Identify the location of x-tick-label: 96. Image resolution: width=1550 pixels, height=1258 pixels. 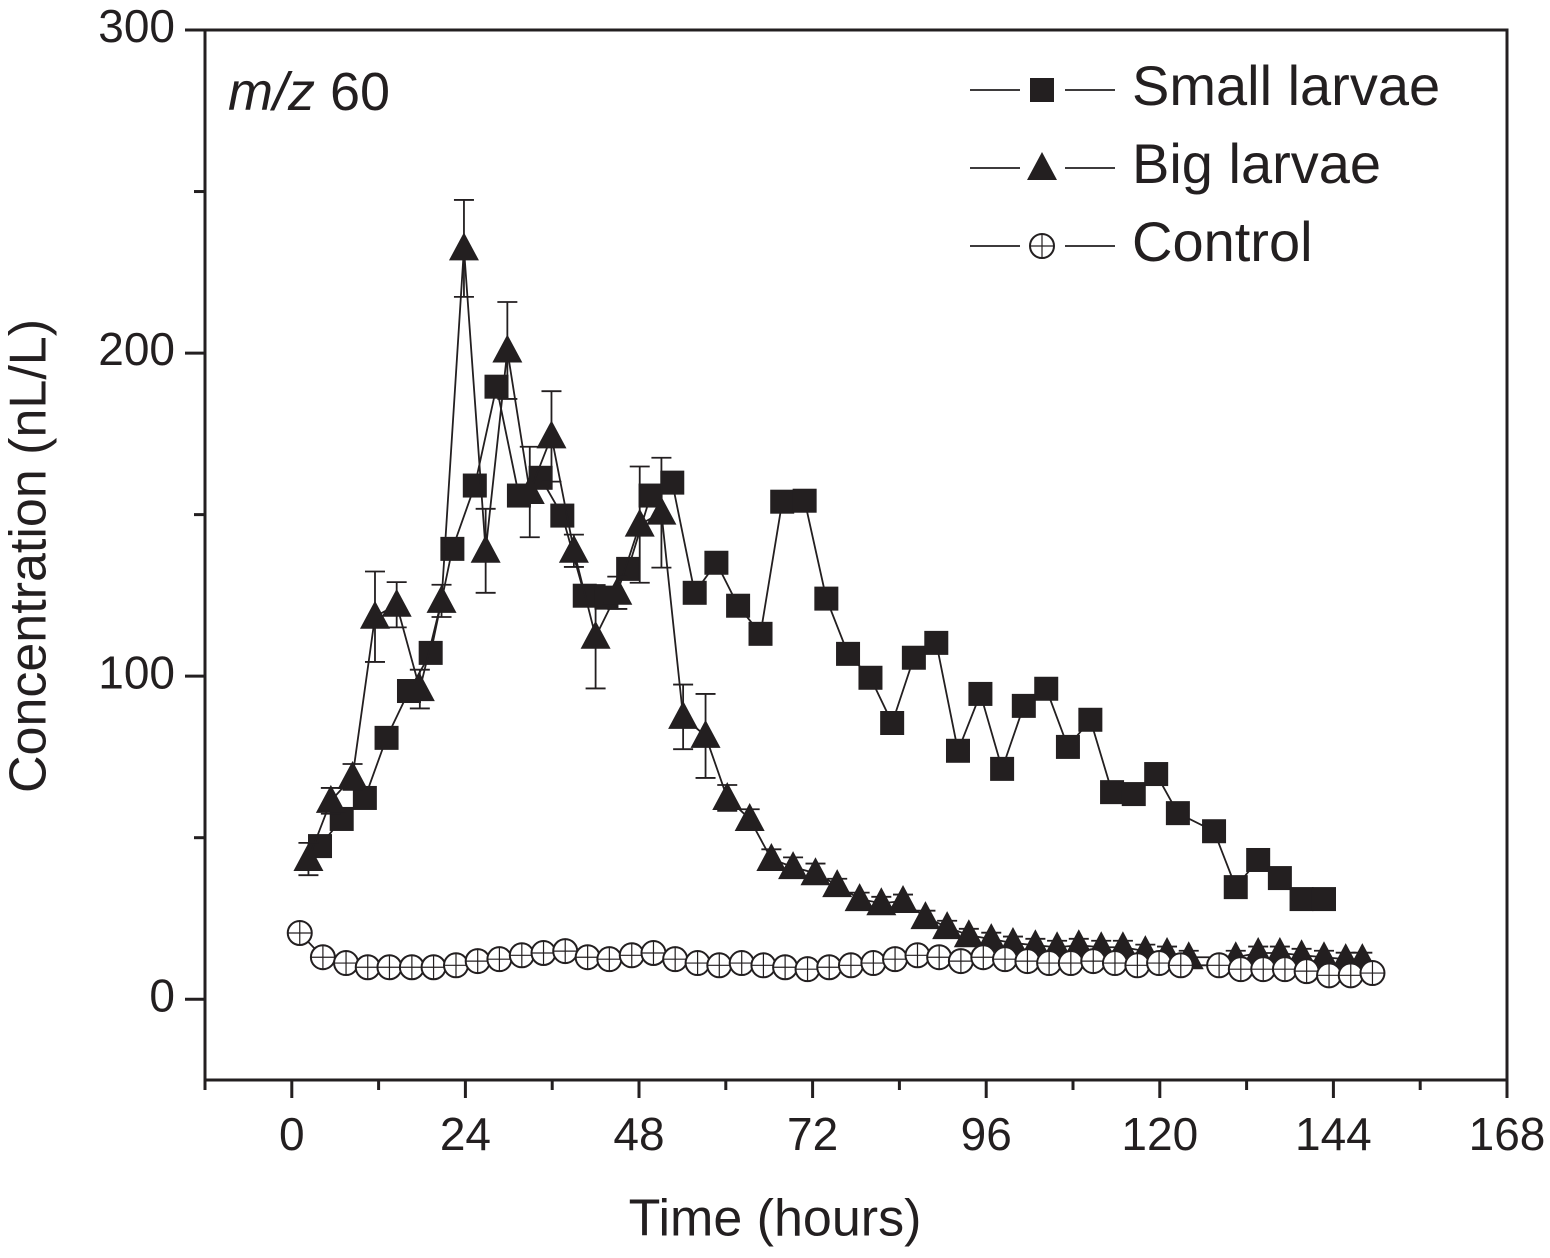
(986, 1134).